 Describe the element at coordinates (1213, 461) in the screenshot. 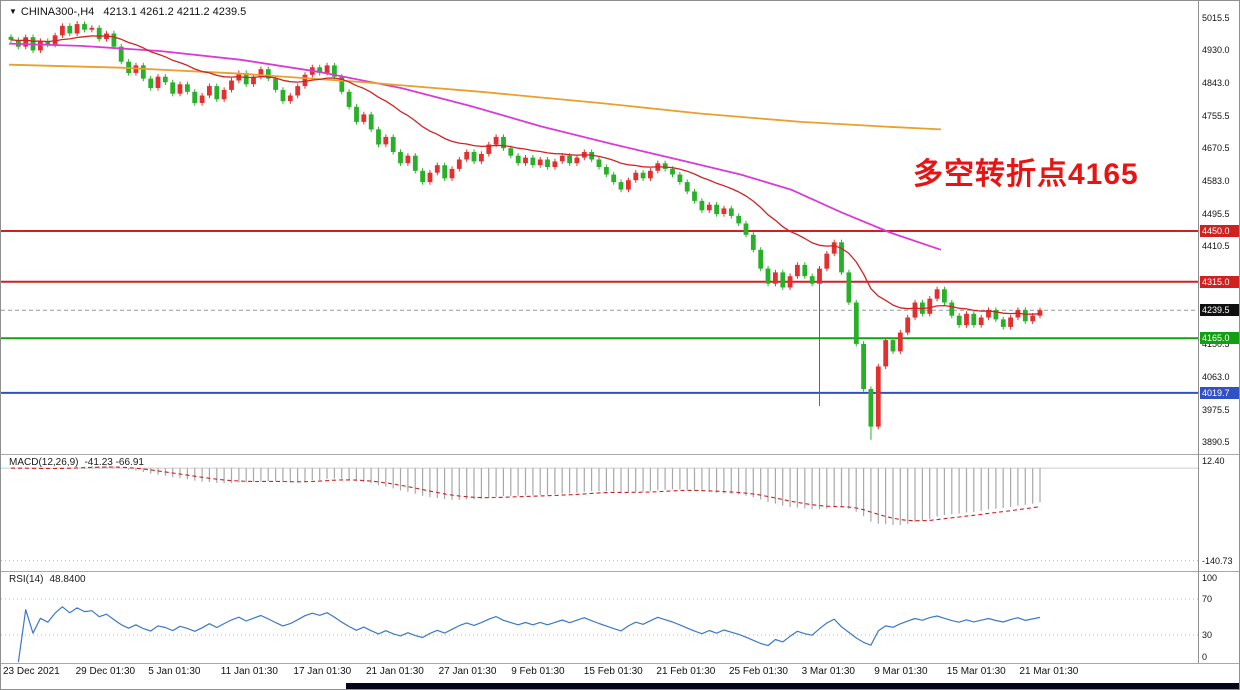

I see `macd-scale-label: 12.40` at that location.